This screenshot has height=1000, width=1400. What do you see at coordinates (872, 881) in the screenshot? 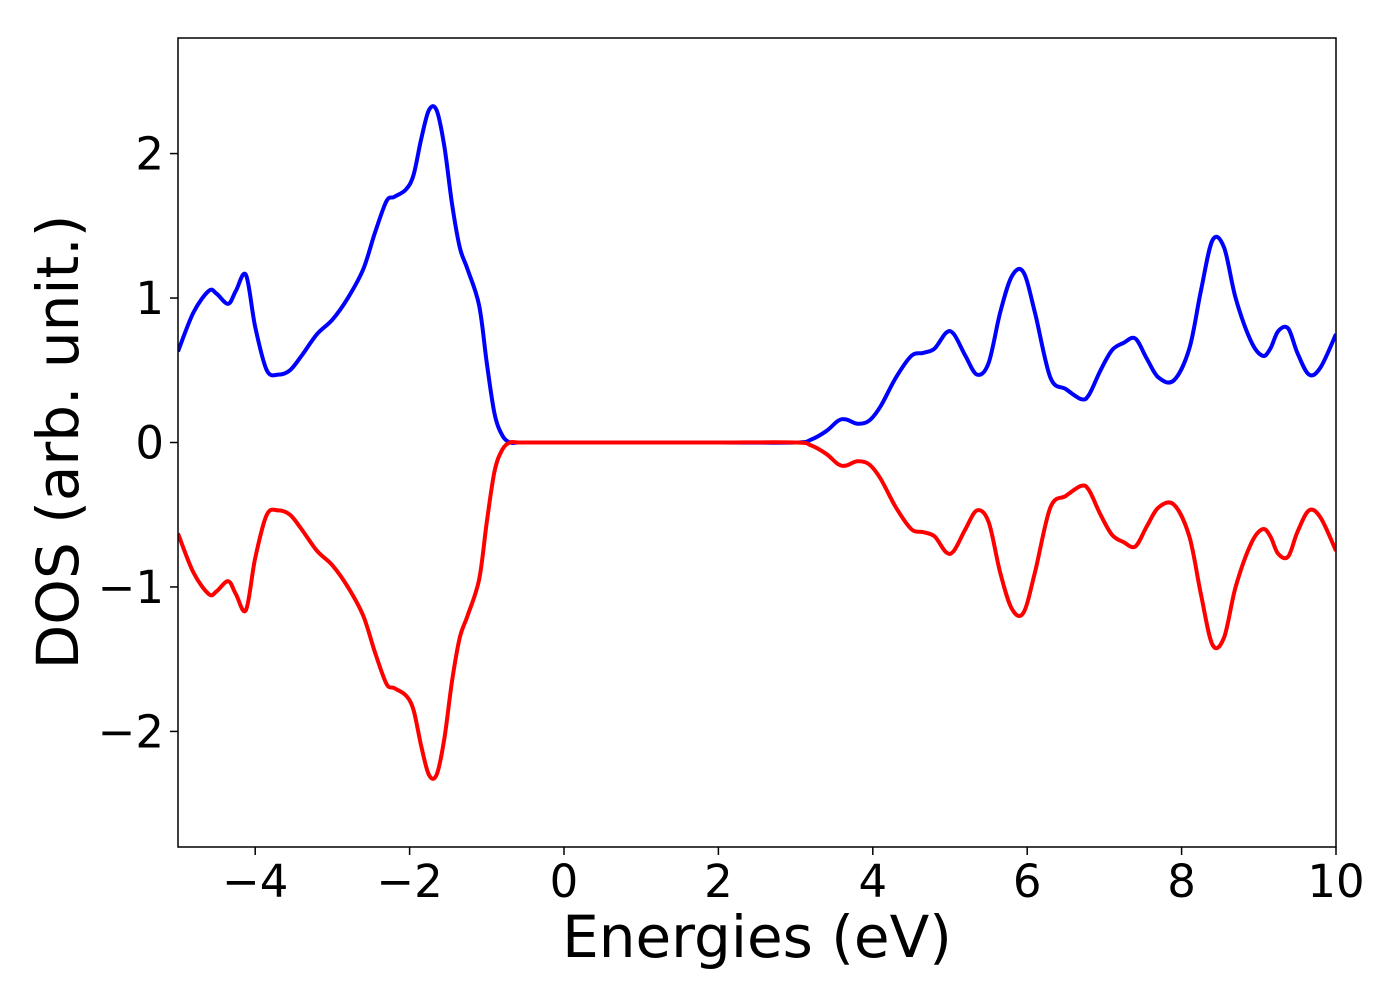
I see `x-tick-label: 4` at bounding box center [872, 881].